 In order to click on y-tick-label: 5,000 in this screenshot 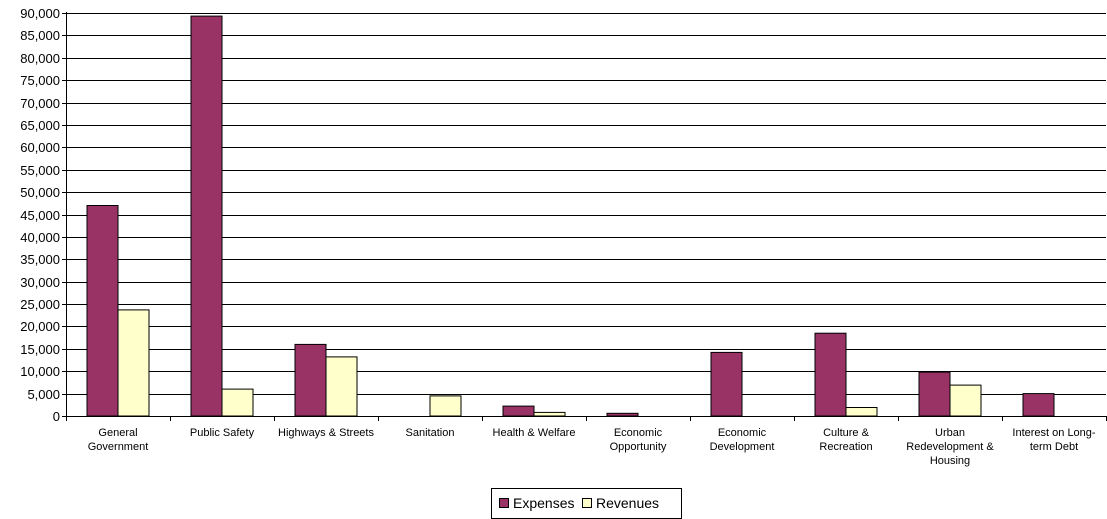, I will do `click(43, 394)`.